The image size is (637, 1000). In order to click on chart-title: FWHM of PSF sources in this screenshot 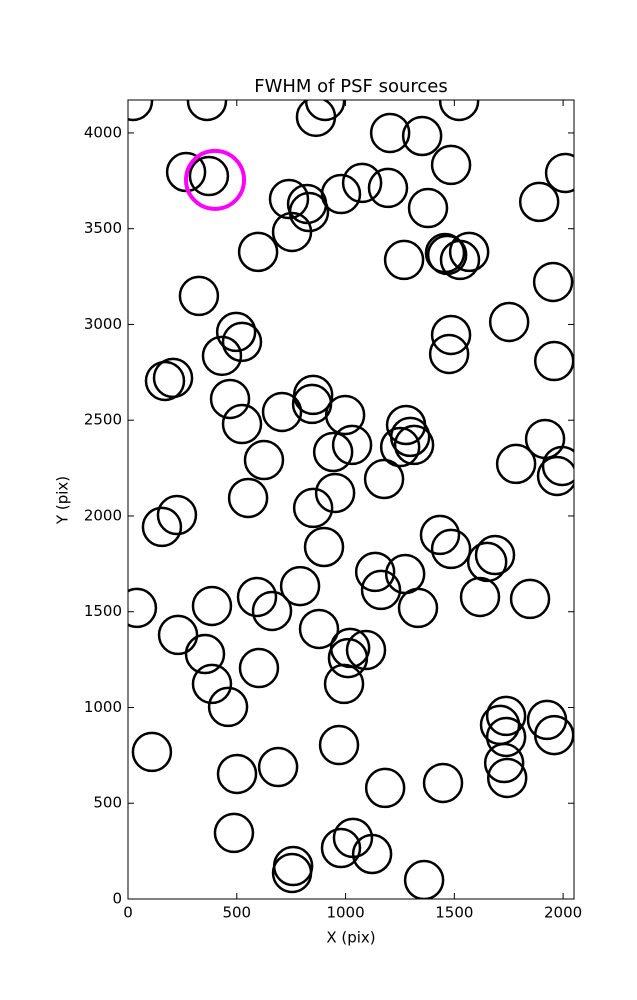, I will do `click(351, 86)`.